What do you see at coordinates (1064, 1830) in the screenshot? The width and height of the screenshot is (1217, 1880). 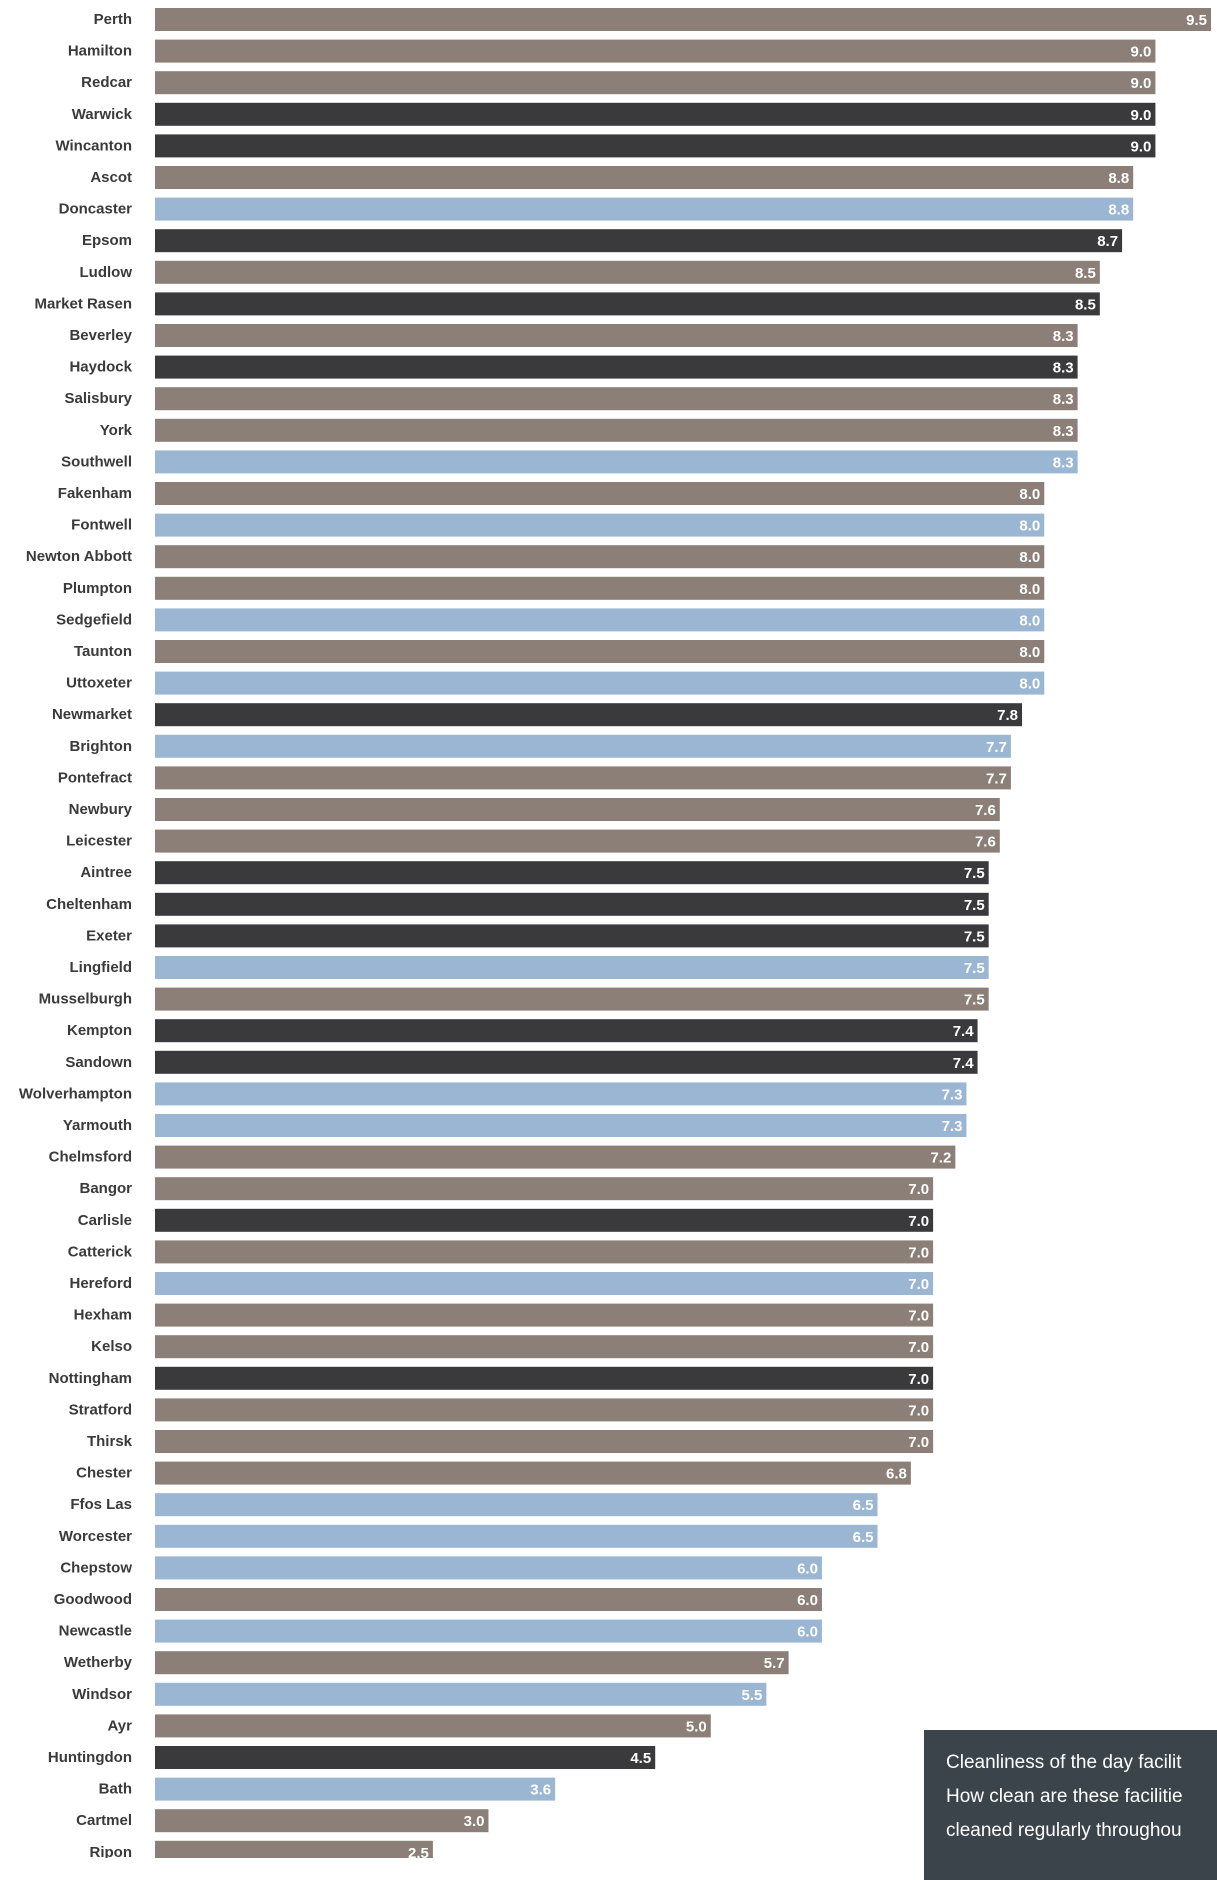 I see `info-box-line-3: cleaned regularly throughou` at bounding box center [1064, 1830].